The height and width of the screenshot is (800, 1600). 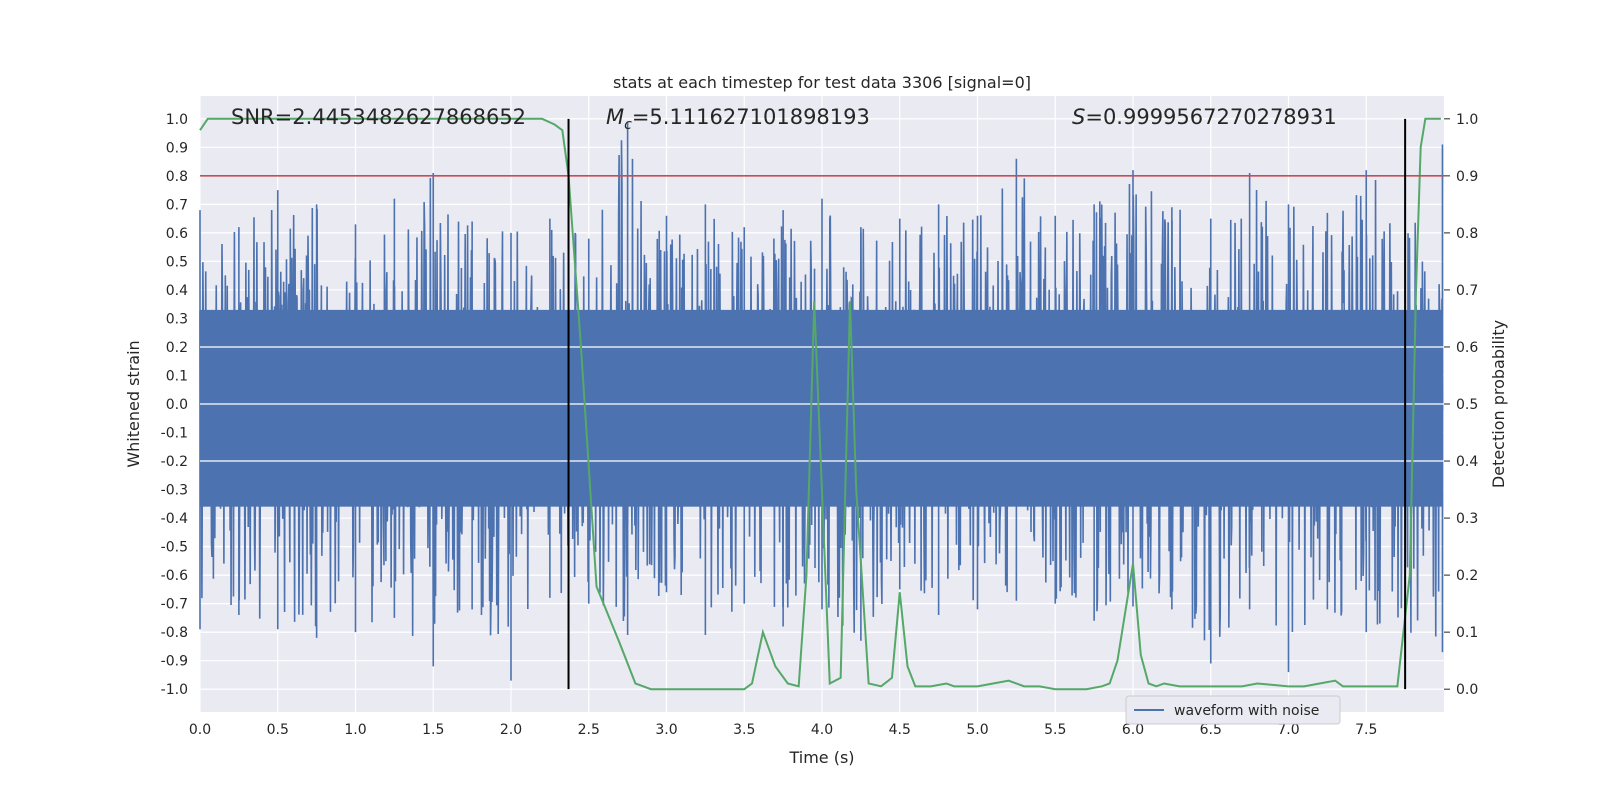 I want to click on x-tick-label: 3.0, so click(x=666, y=730).